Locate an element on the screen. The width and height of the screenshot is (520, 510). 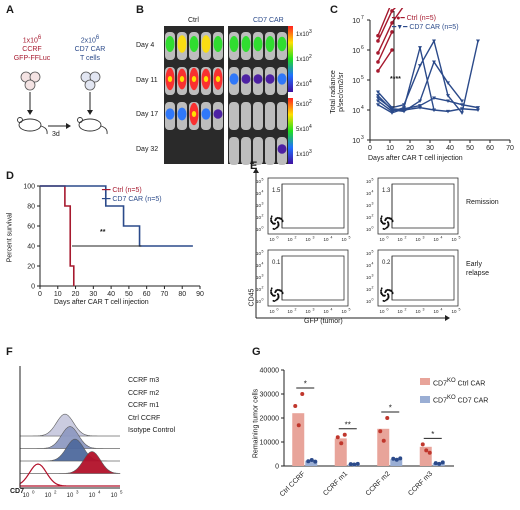
y-tick-label: 40 is located at coordinates (31, 247).